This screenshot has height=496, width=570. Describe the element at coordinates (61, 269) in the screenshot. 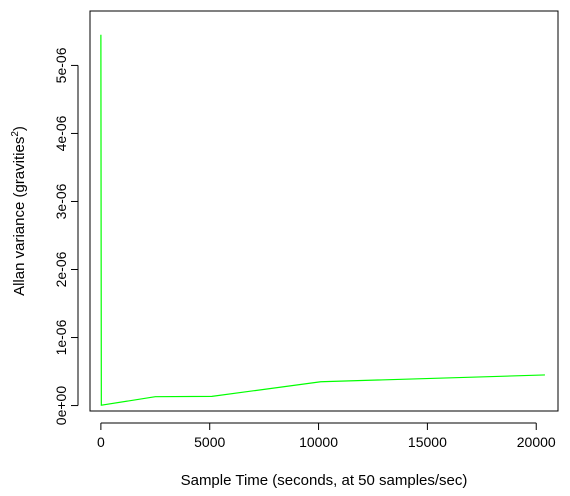

I see `y-tick-label: 2e-06` at that location.